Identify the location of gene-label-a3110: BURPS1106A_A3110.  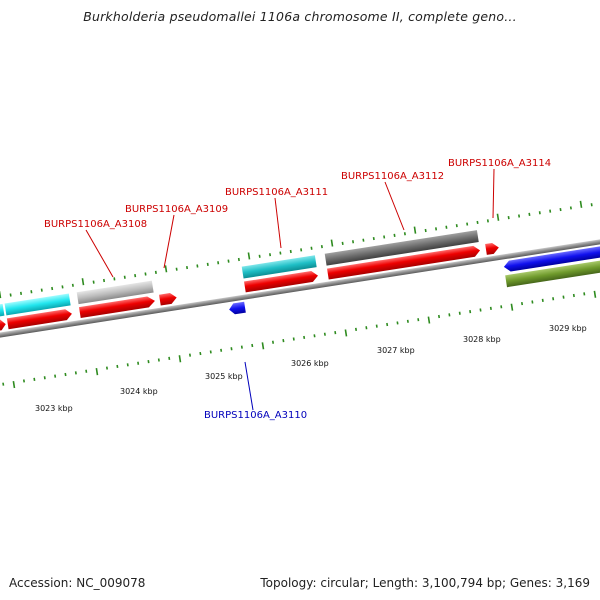
(255, 415).